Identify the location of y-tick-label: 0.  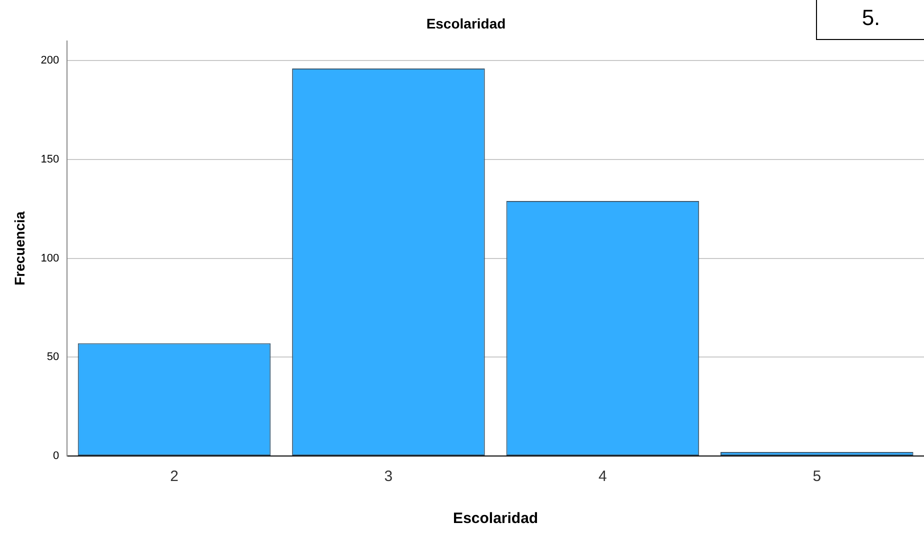
(56, 456).